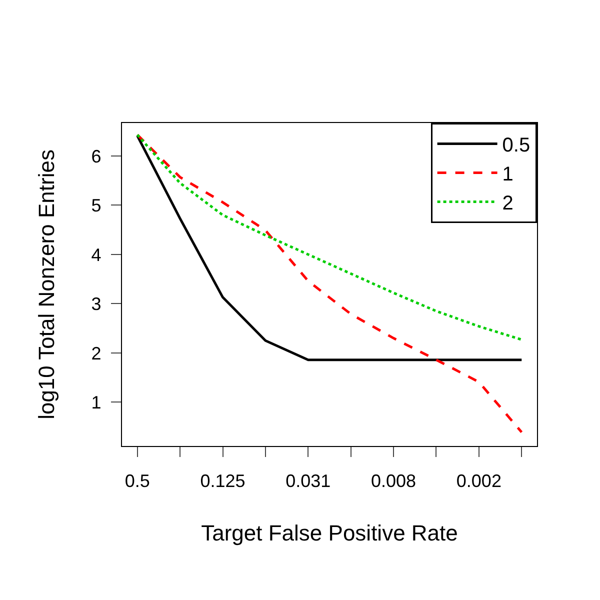  Describe the element at coordinates (479, 480) in the screenshot. I see `x-tick-label: 0.002` at that location.